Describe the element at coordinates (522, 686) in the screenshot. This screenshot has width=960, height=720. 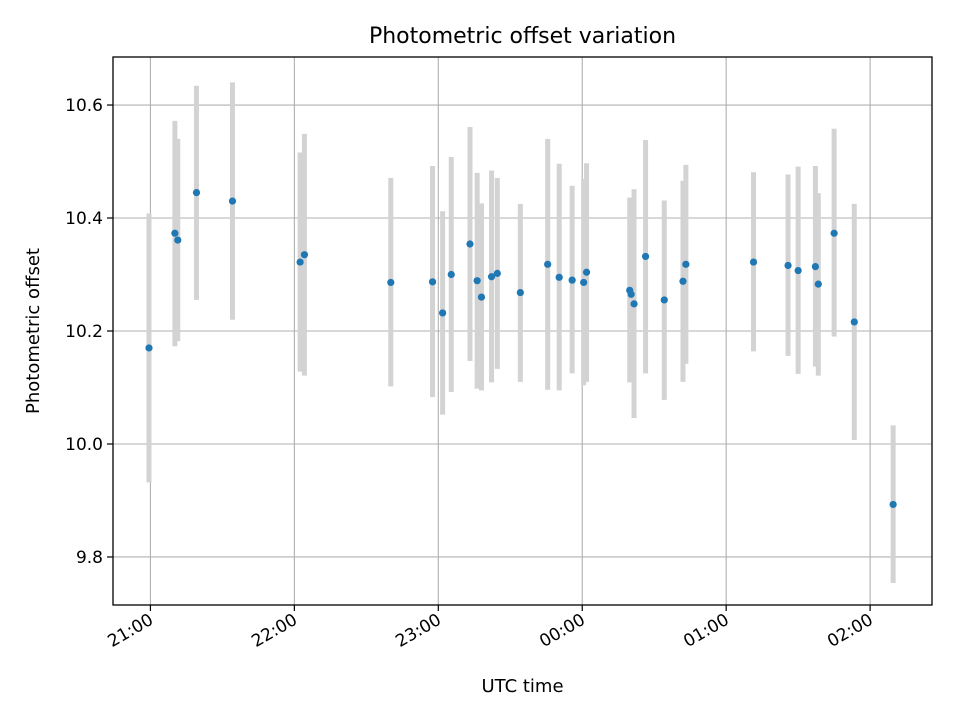
I see `x-axis-label: UTC time` at that location.